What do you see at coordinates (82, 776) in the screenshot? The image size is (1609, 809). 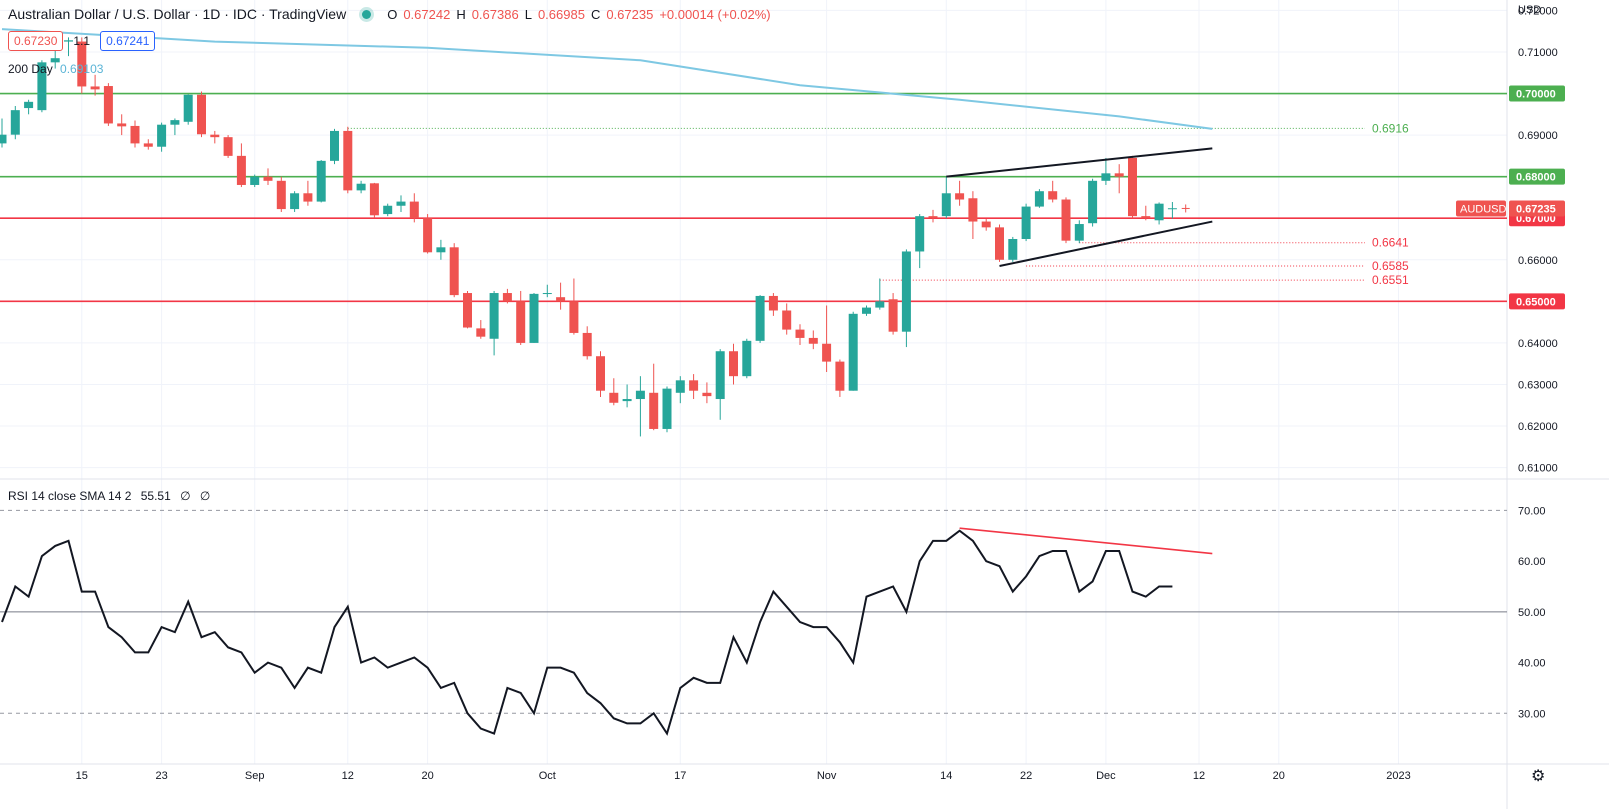 I see `time-tick-label: 15` at bounding box center [82, 776].